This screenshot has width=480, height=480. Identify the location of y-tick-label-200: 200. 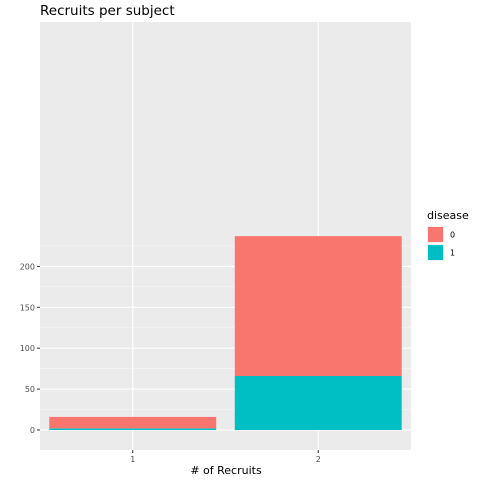
(27, 266).